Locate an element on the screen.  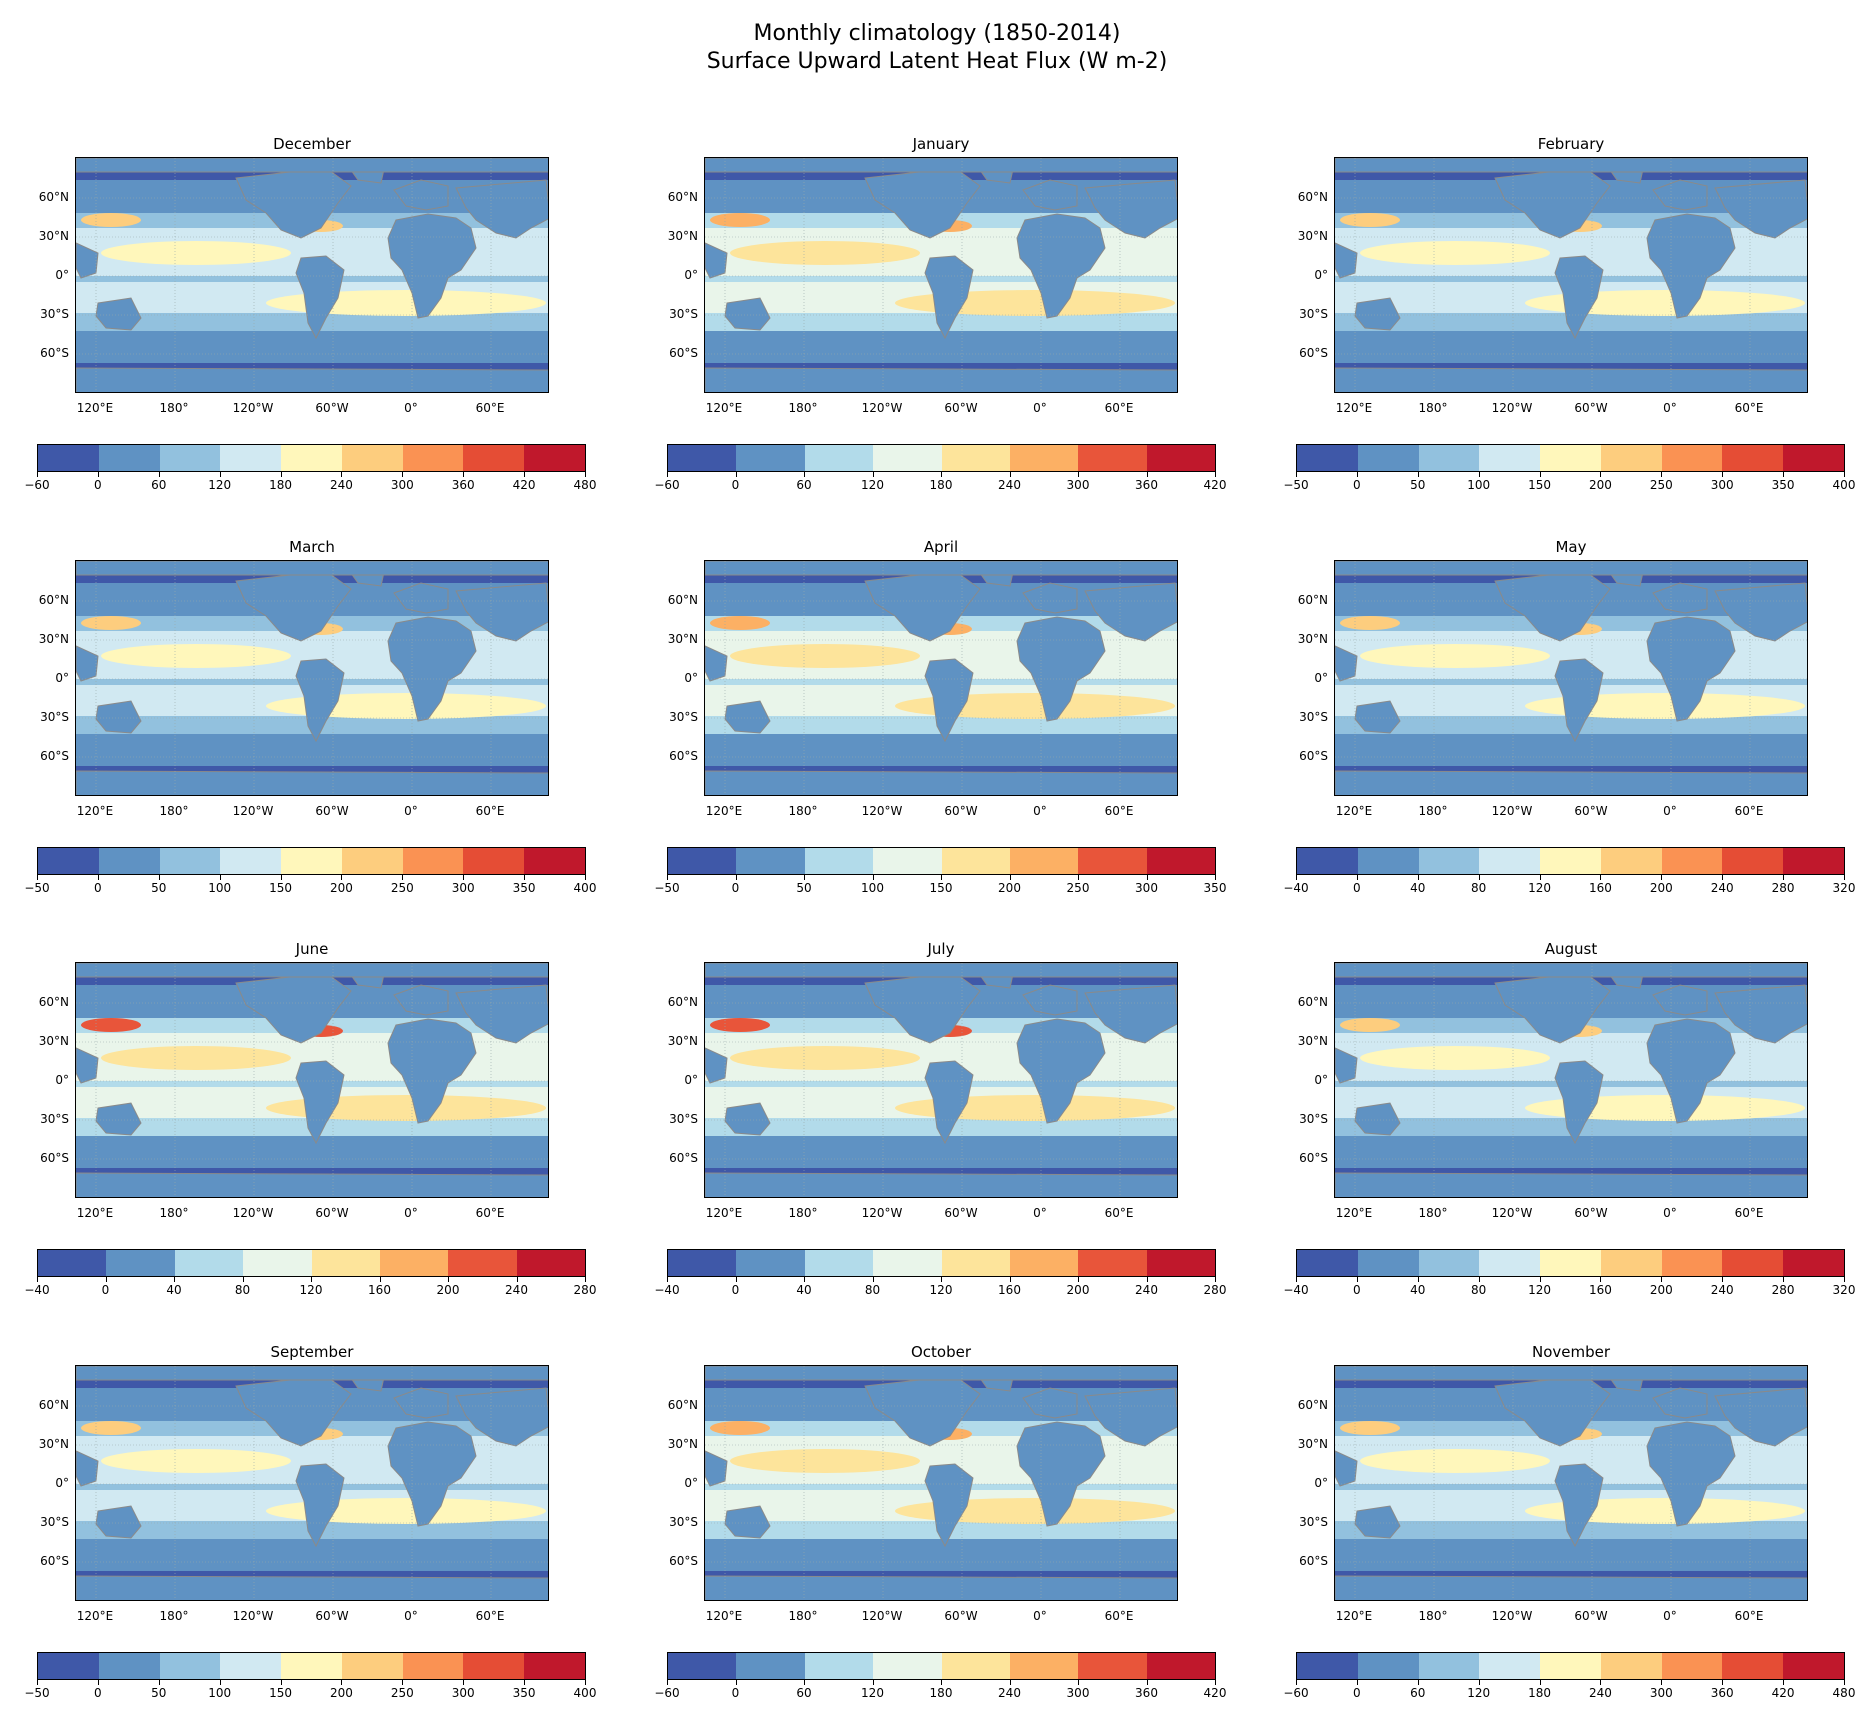
colorbar-tick-label: 180 is located at coordinates (280, 485).